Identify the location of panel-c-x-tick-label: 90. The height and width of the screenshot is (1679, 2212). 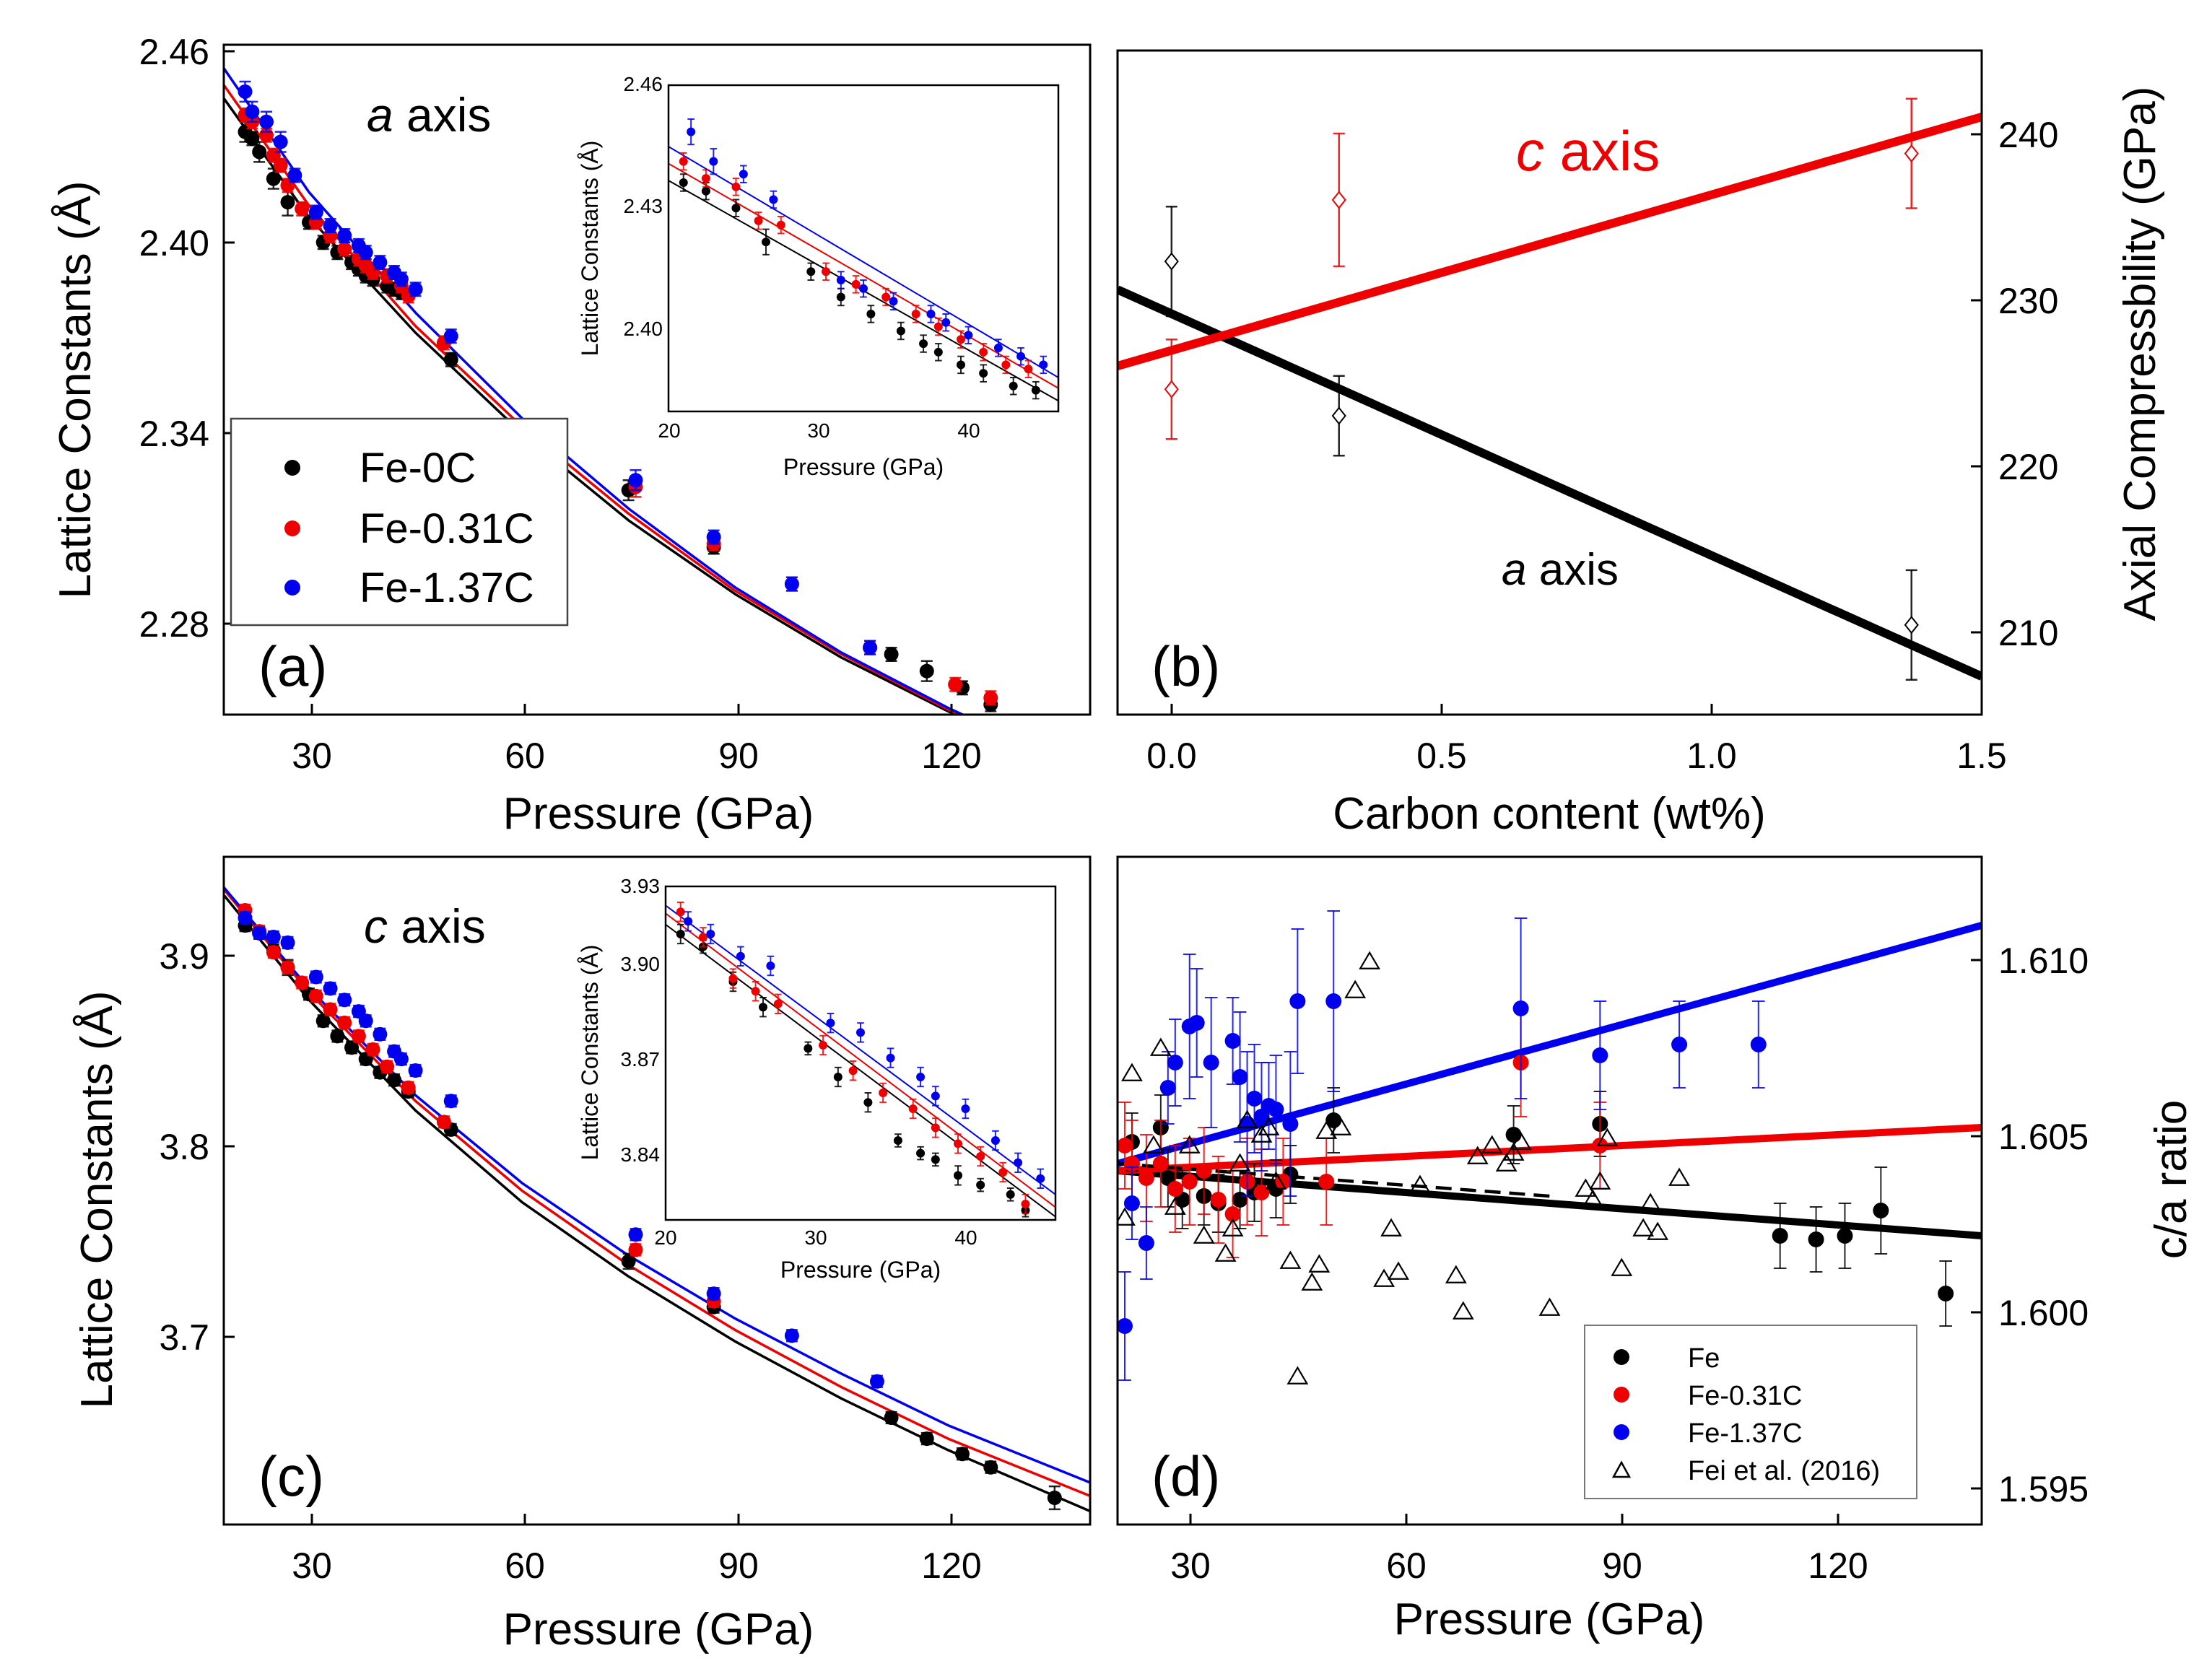
(738, 1565).